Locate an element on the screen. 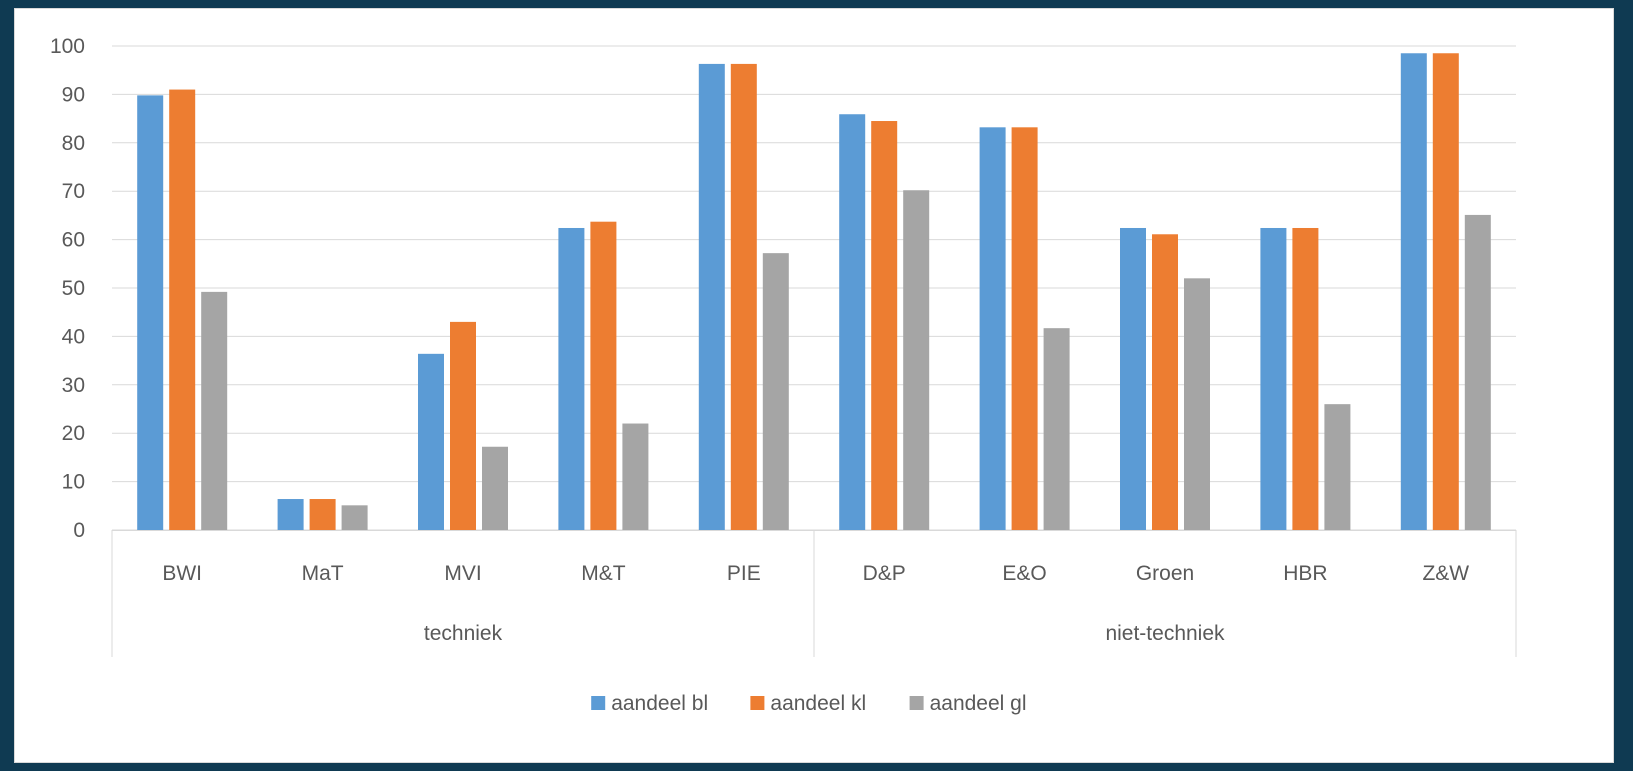 The height and width of the screenshot is (771, 1633). y-tick-label: 70 is located at coordinates (73, 191).